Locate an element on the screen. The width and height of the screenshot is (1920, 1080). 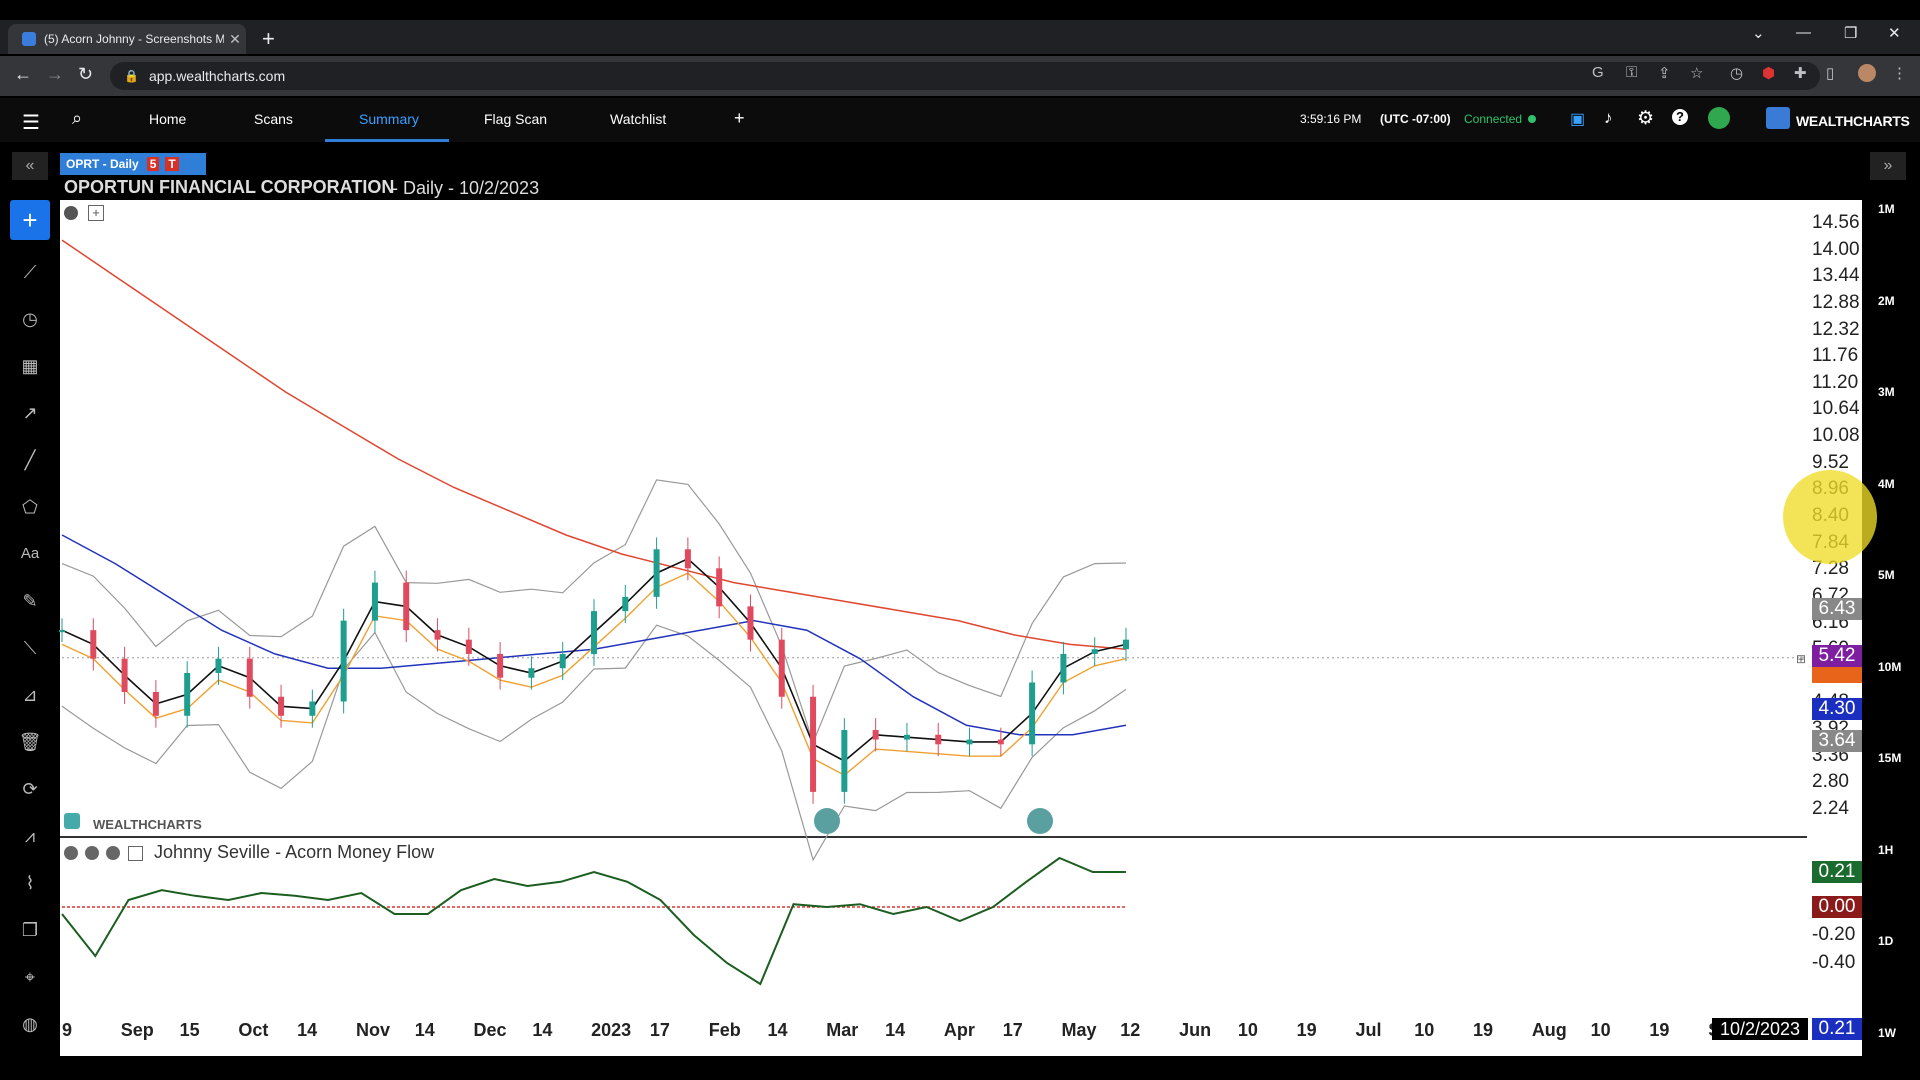
time-tick-label: 2023 is located at coordinates (611, 1030).